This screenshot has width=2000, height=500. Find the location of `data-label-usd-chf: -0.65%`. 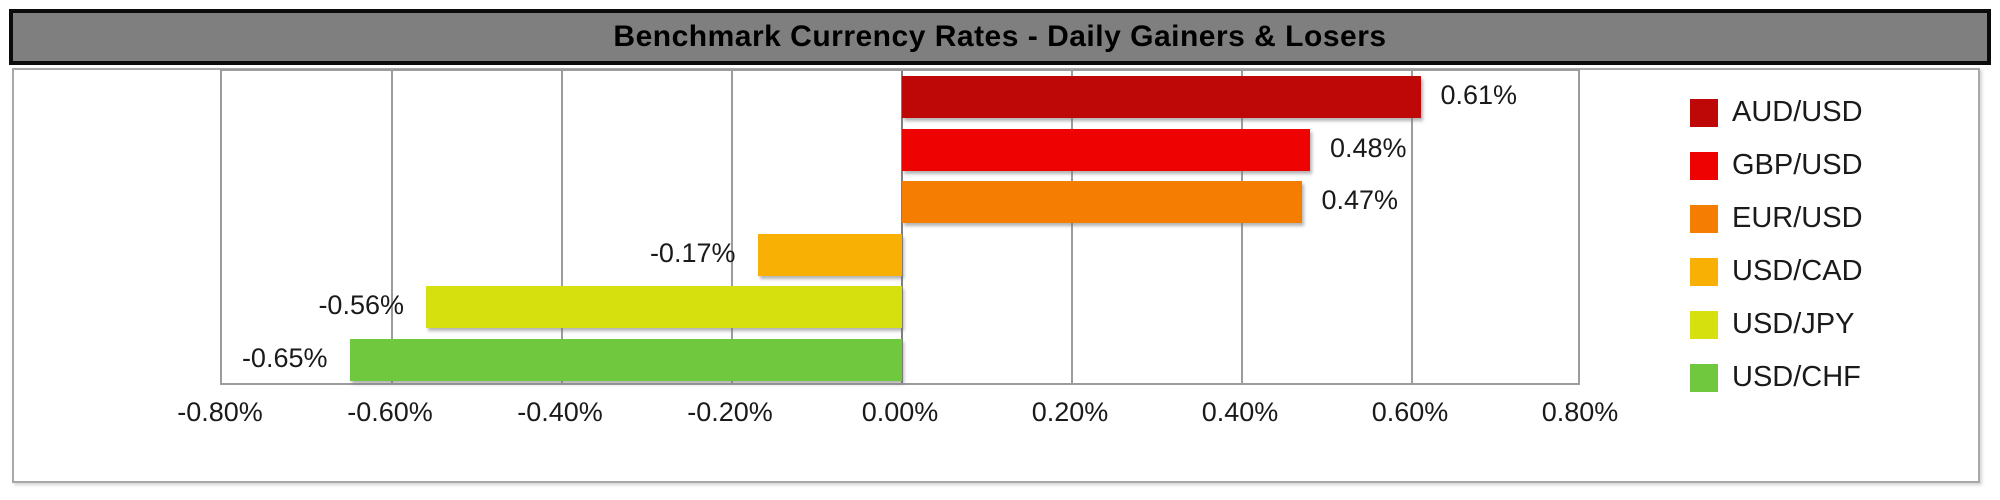

data-label-usd-chf: -0.65% is located at coordinates (284, 357).